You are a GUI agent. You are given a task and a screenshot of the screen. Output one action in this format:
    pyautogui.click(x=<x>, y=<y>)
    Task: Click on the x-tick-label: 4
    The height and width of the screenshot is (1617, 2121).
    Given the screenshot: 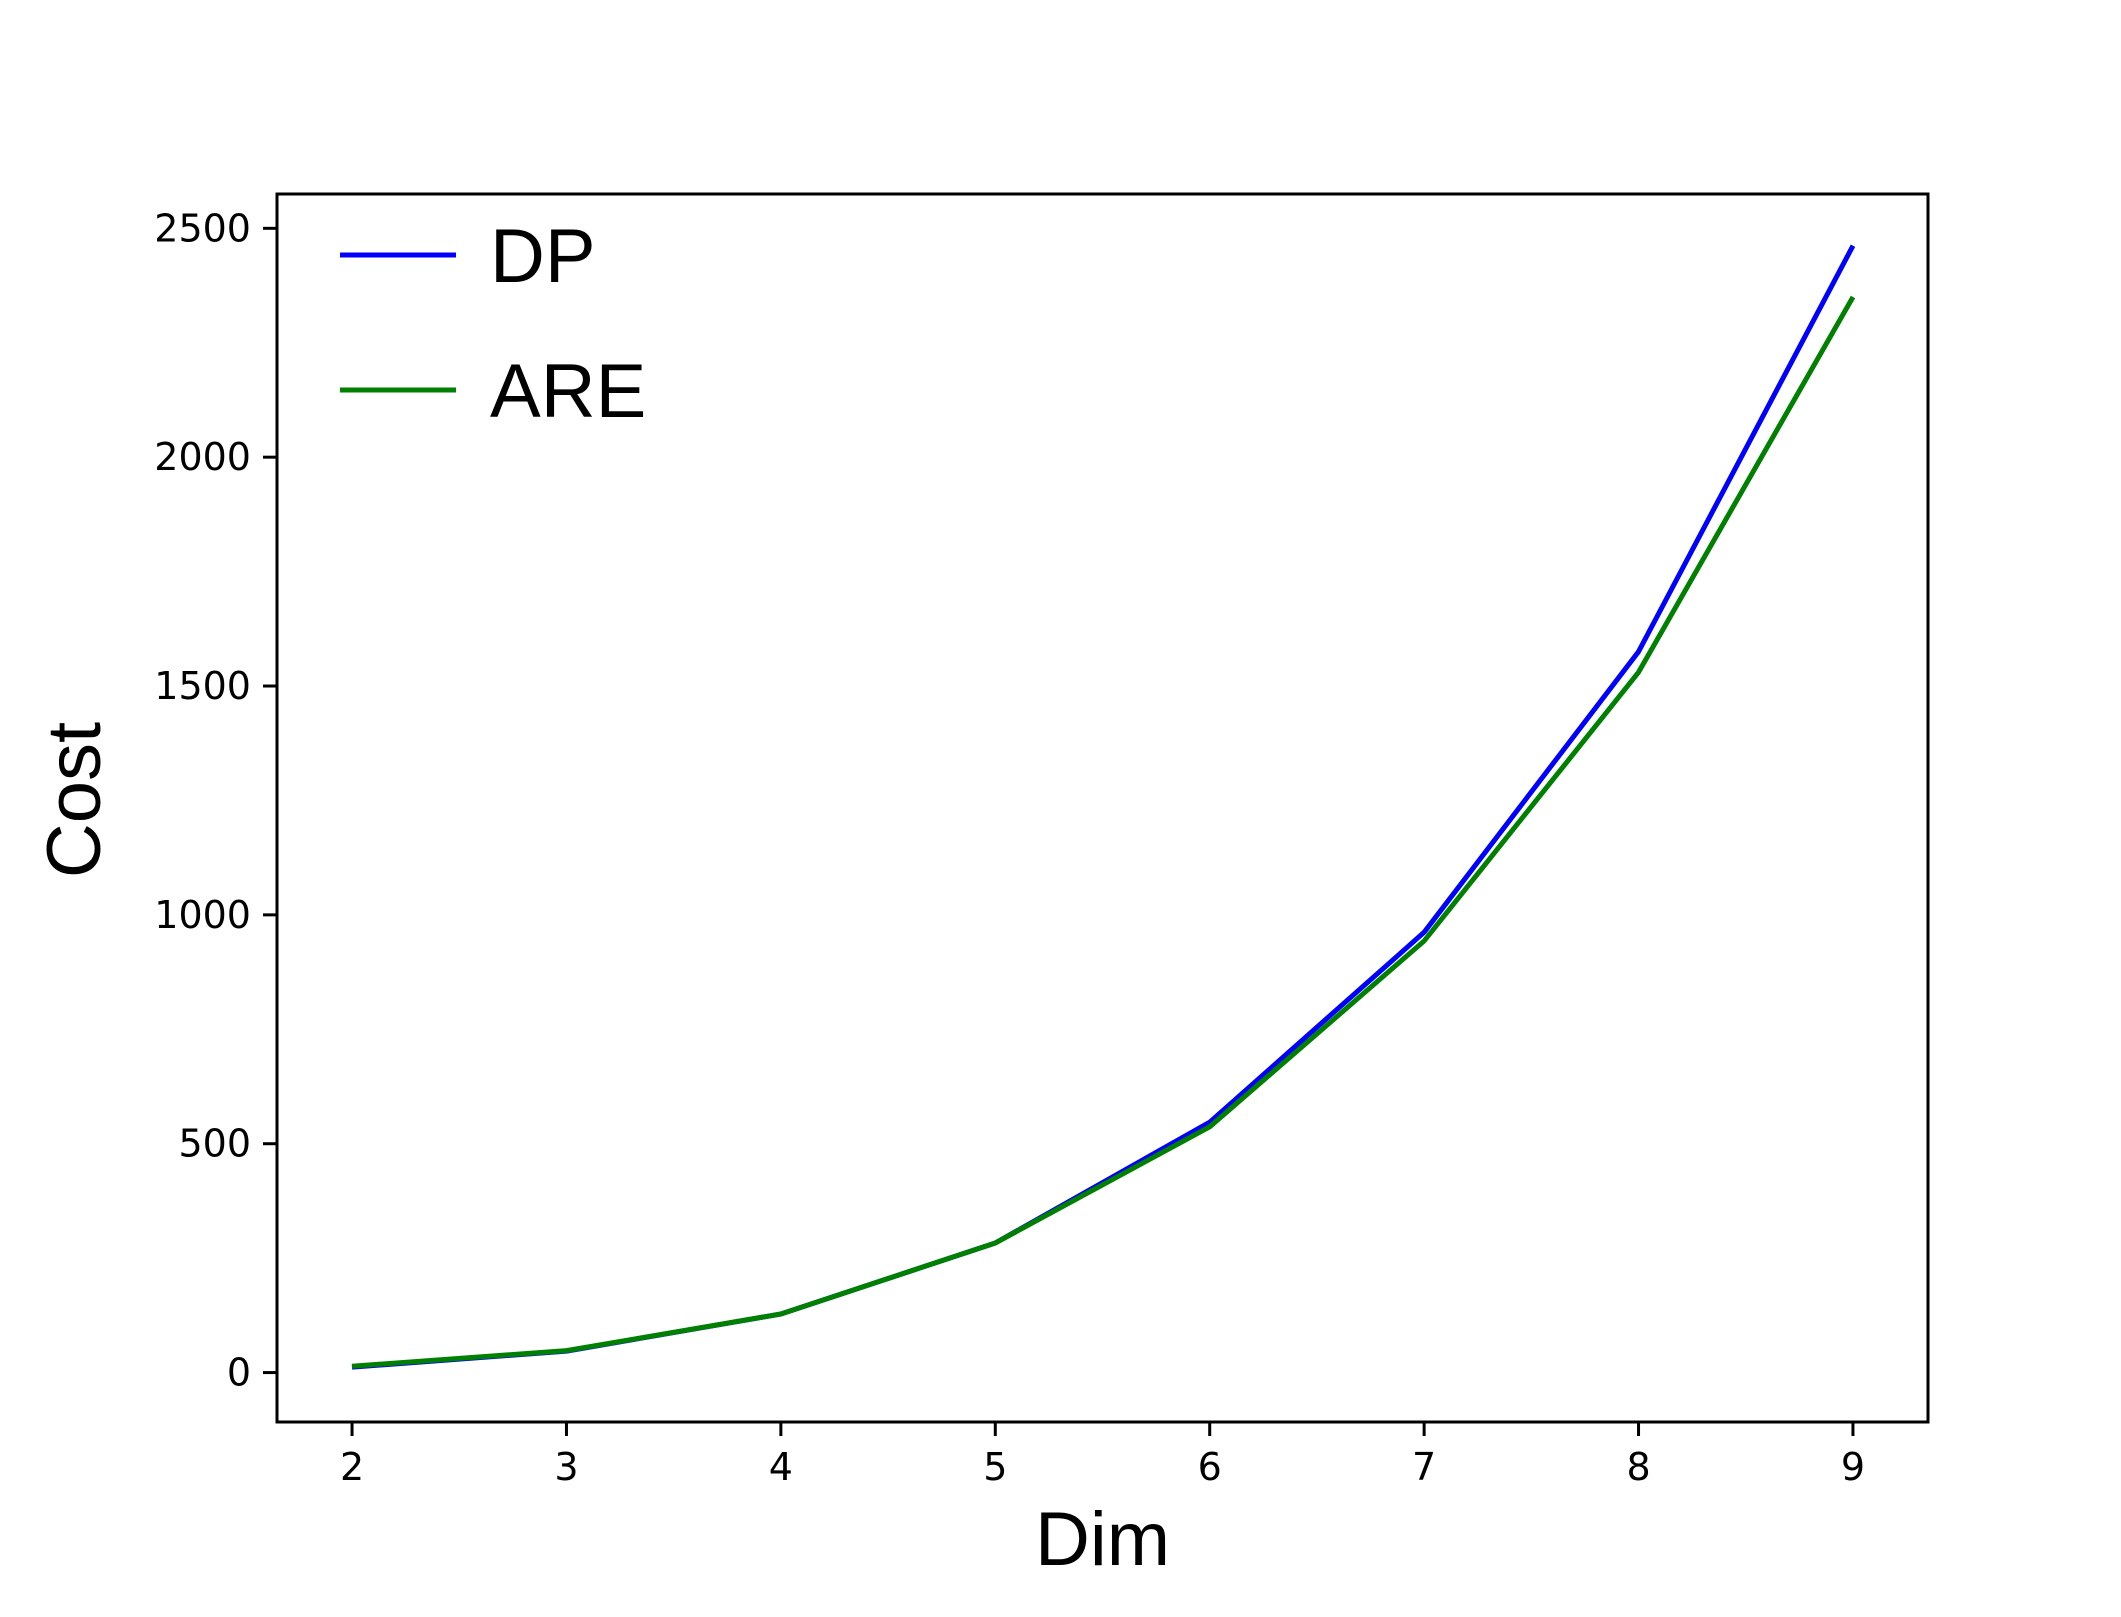 What is the action you would take?
    pyautogui.click(x=781, y=1467)
    